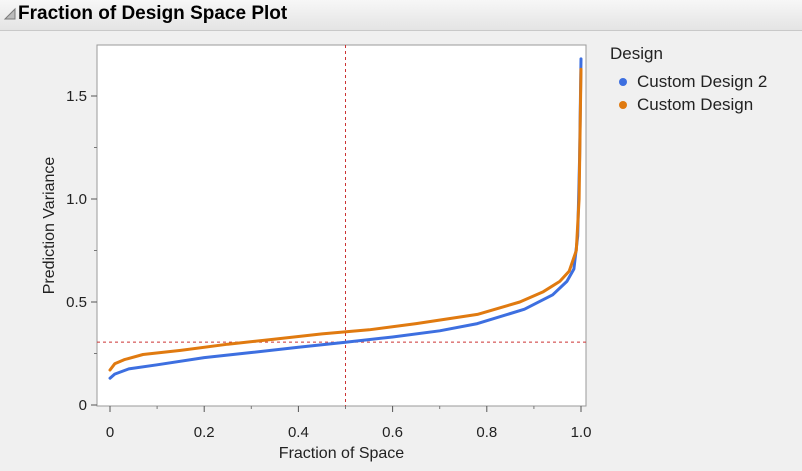 The width and height of the screenshot is (802, 471). Describe the element at coordinates (204, 432) in the screenshot. I see `x-tick-label: 0.2` at that location.